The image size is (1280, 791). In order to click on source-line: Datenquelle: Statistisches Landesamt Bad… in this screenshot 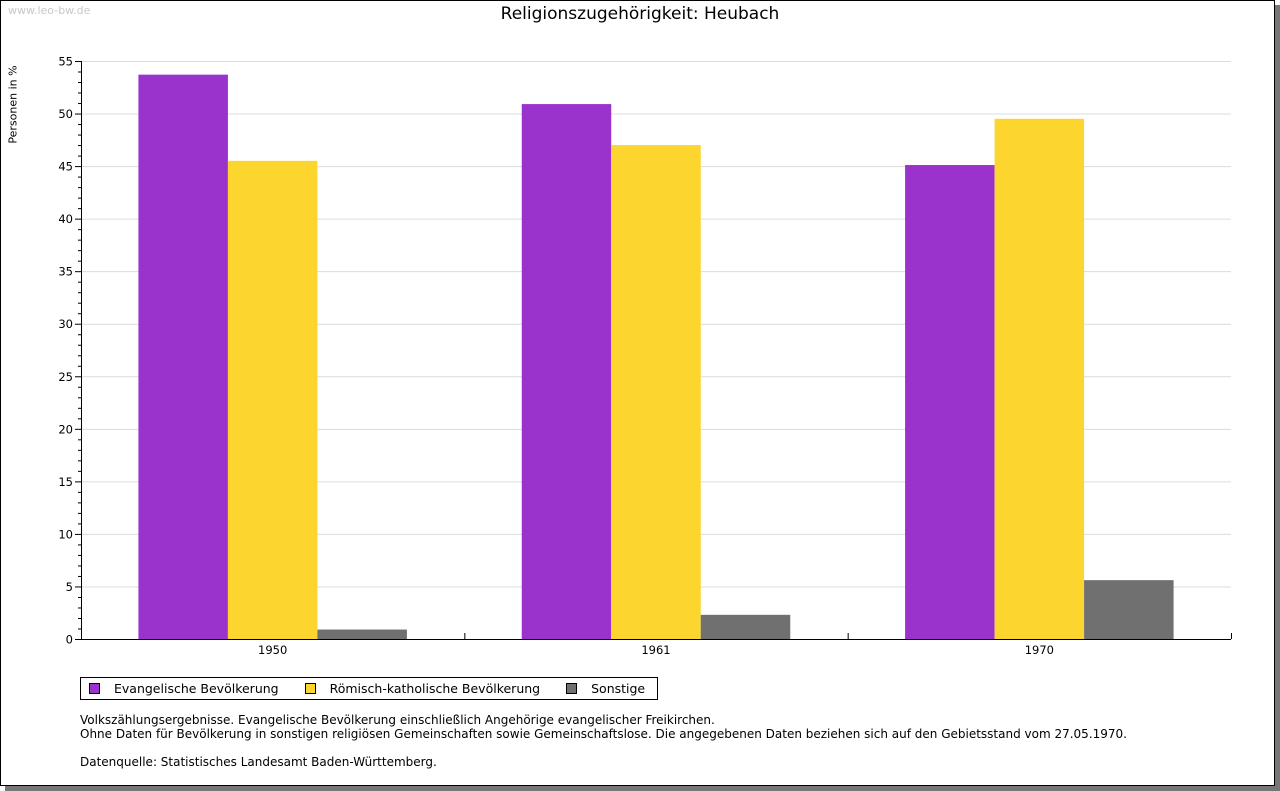, I will do `click(258, 762)`.